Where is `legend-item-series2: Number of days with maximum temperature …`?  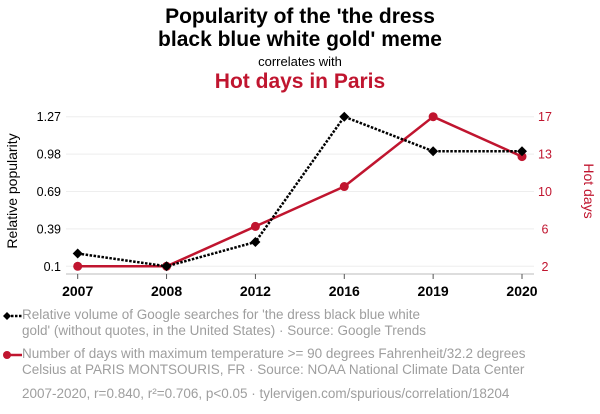
legend-item-series2: Number of days with maximum temperature … is located at coordinates (292, 362).